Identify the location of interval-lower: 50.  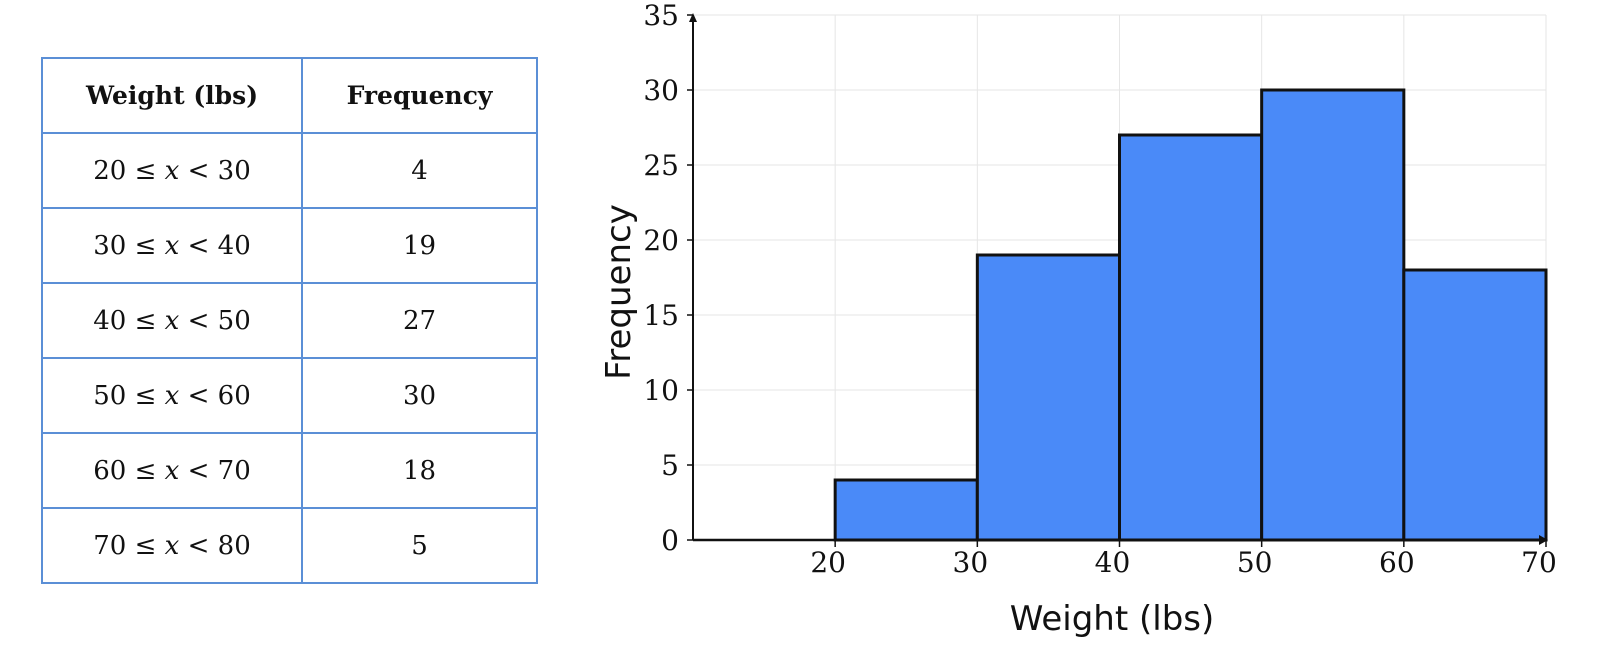
(110, 395).